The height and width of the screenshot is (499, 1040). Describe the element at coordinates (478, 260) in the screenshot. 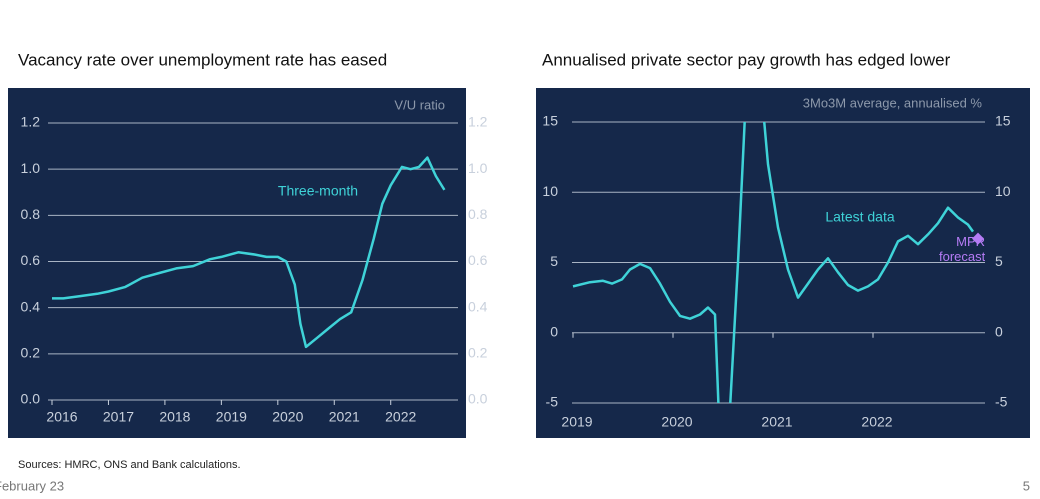

I see `y2-tick-label: 0.6` at that location.